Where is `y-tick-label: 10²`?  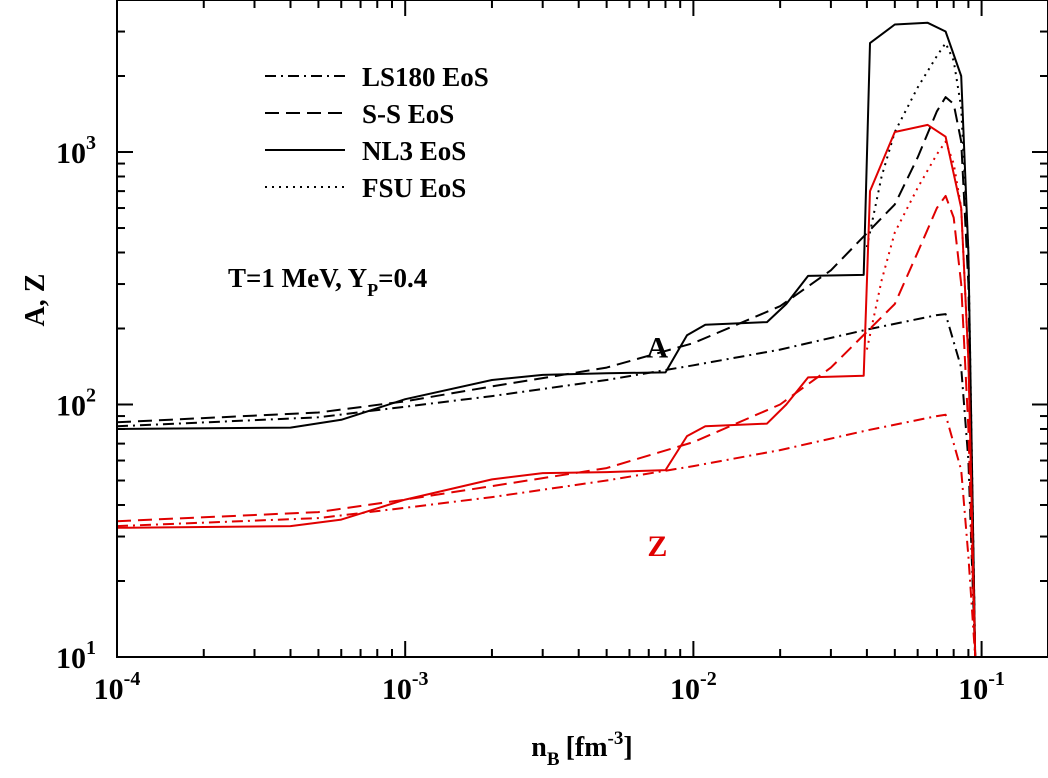 y-tick-label: 10² is located at coordinates (76, 404).